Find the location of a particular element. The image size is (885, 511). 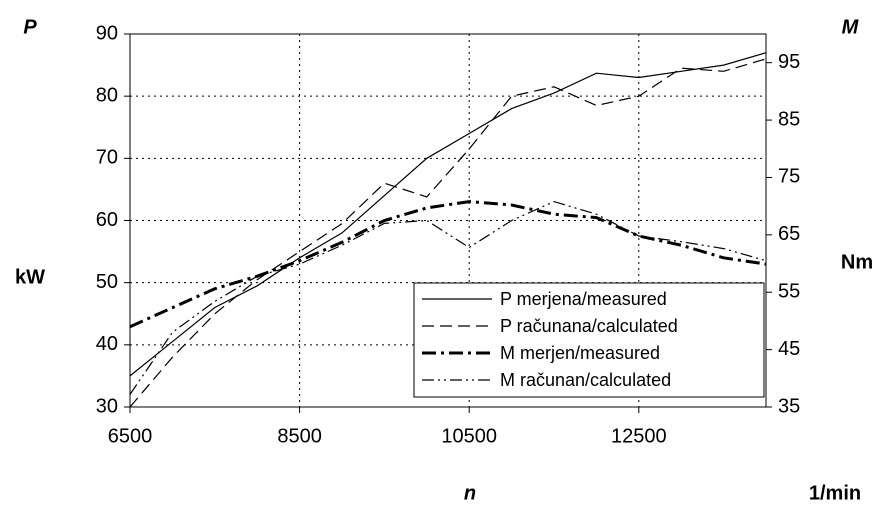

legend-label: P merjena/measured is located at coordinates (583, 299).